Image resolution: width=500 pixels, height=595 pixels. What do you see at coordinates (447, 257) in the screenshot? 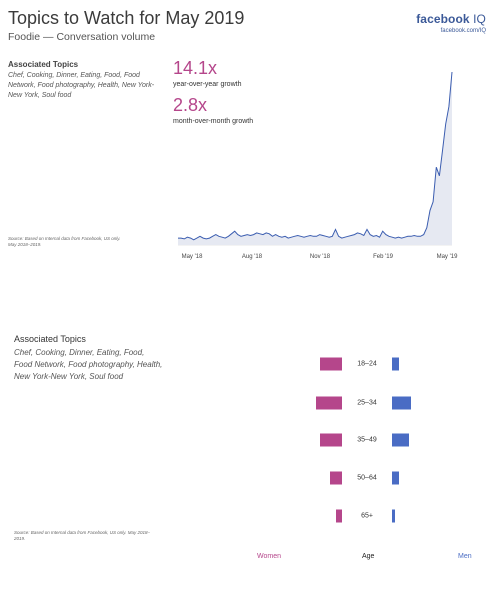
I see `x-tick-label: May '19` at bounding box center [447, 257].